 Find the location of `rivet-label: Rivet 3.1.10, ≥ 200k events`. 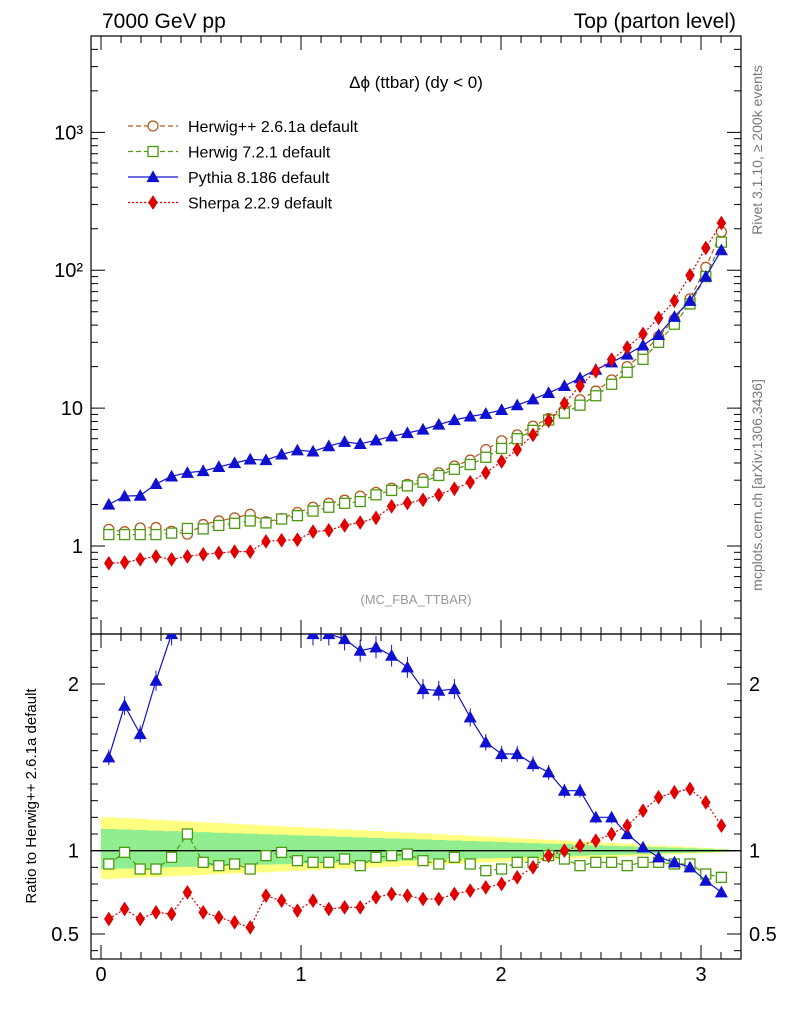

rivet-label: Rivet 3.1.10, ≥ 200k events is located at coordinates (757, 150).